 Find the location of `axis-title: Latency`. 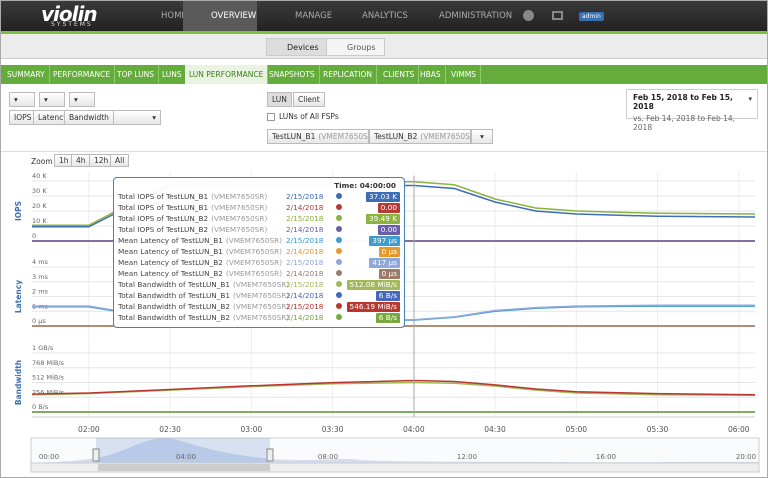

axis-title: Latency is located at coordinates (18, 296).